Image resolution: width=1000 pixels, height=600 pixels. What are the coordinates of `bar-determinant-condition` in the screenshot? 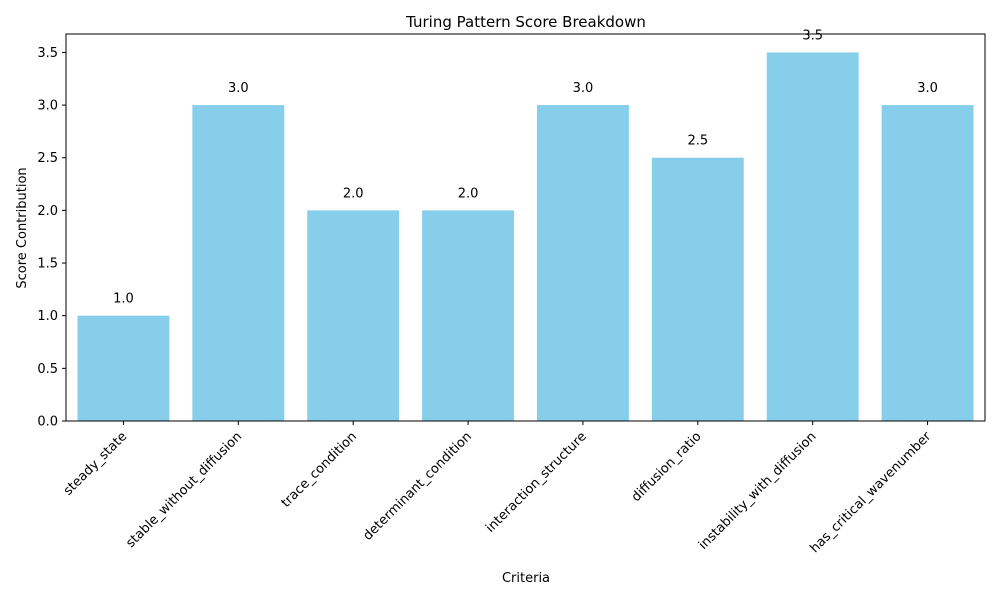 It's located at (468, 315).